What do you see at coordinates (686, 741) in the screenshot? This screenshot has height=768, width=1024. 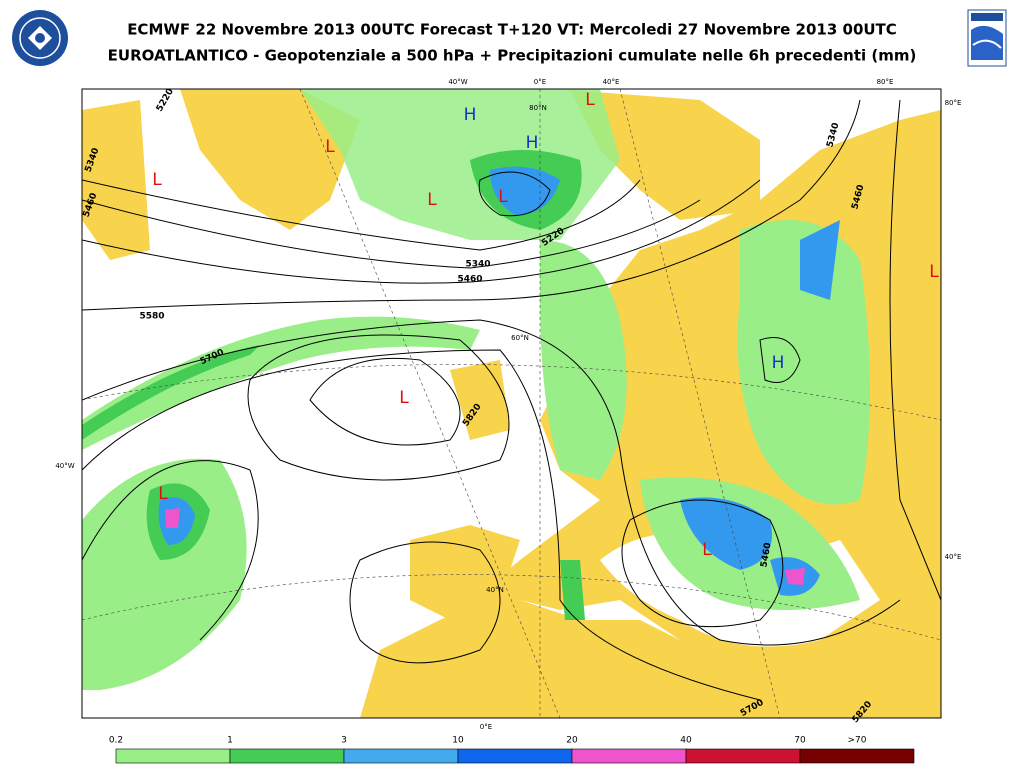 I see `legend-label: 40` at bounding box center [686, 741].